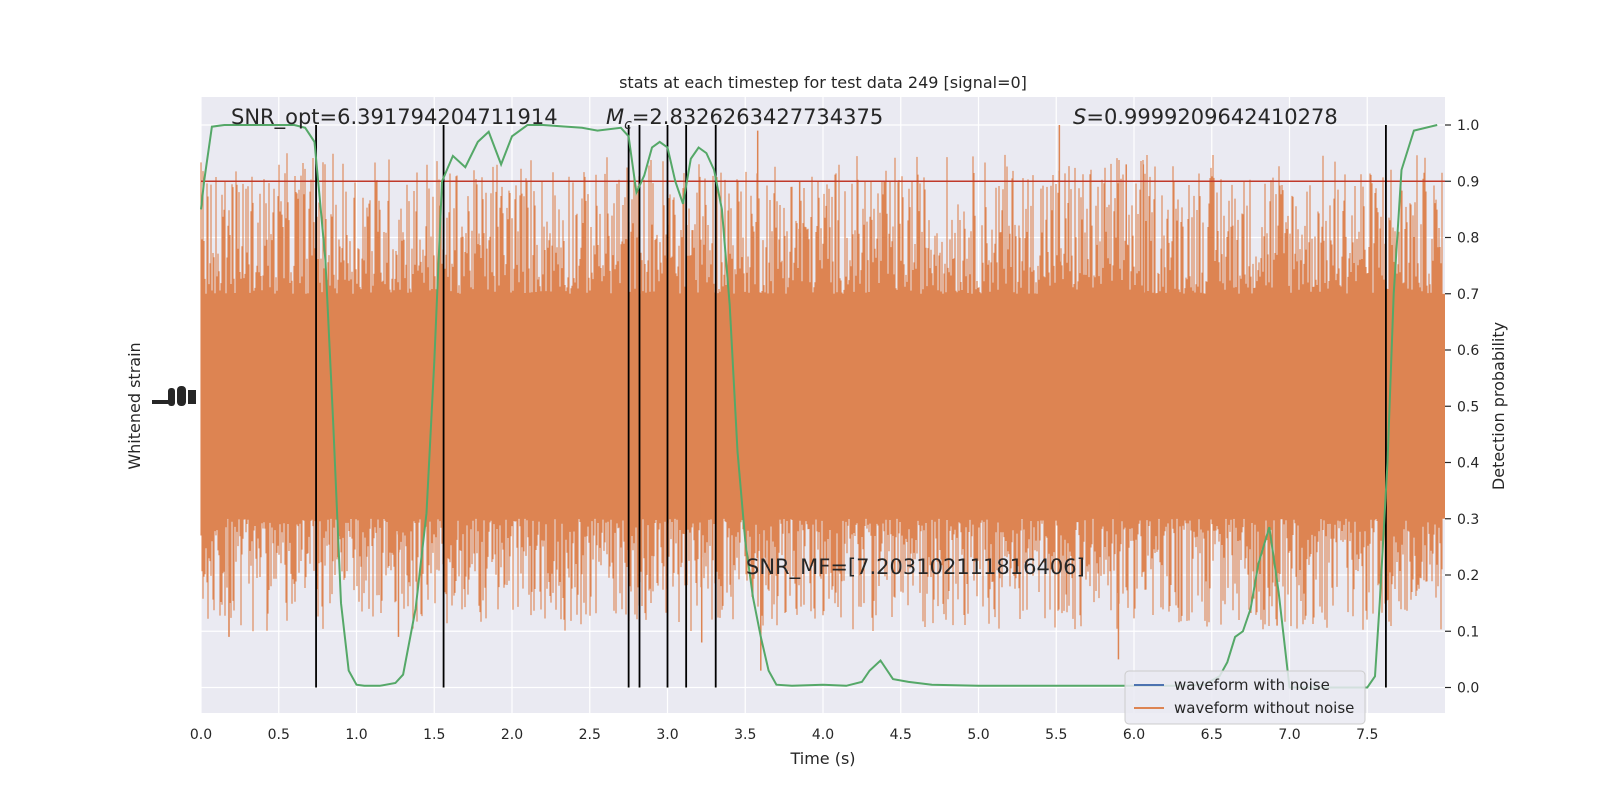  Describe the element at coordinates (134, 405) in the screenshot. I see `y-axis-label-left: Whitened strain` at that location.